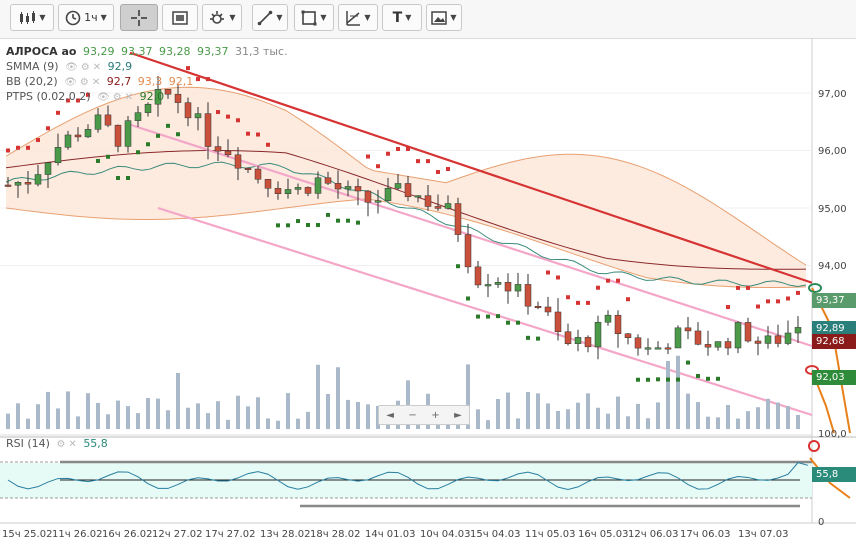  What do you see at coordinates (222, 17) in the screenshot?
I see `indicators-button: ▼` at bounding box center [222, 17].